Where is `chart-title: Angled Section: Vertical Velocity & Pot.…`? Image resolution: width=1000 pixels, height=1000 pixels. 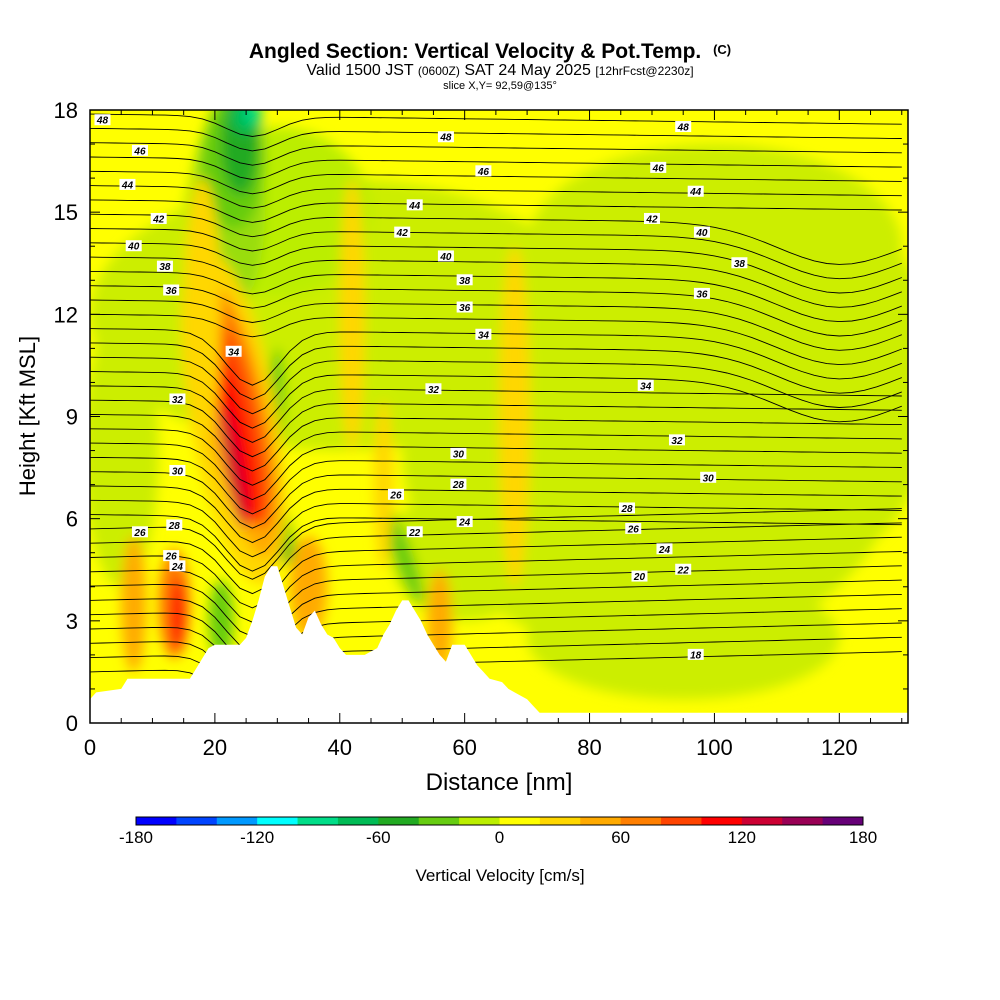
chart-title: Angled Section: Vertical Velocity & Pot.… is located at coordinates (490, 51).